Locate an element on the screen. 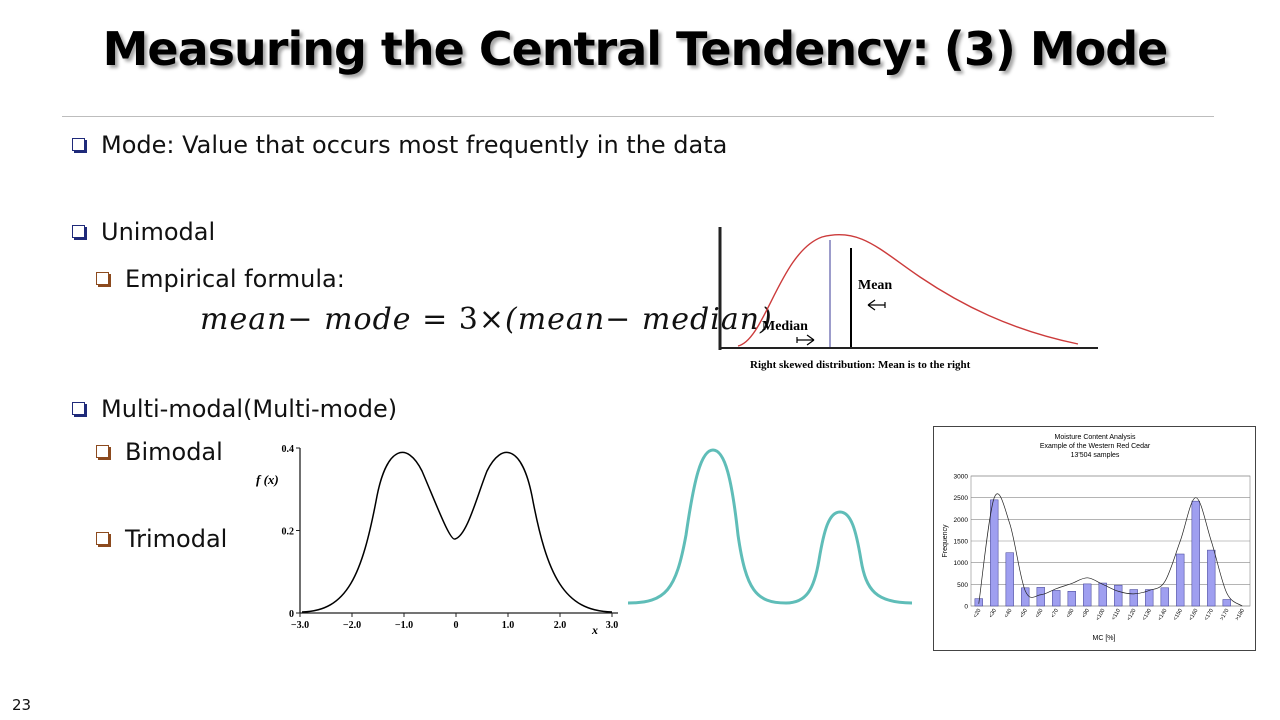 The width and height of the screenshot is (1280, 720). left-arrow-icon is located at coordinates (876, 305).